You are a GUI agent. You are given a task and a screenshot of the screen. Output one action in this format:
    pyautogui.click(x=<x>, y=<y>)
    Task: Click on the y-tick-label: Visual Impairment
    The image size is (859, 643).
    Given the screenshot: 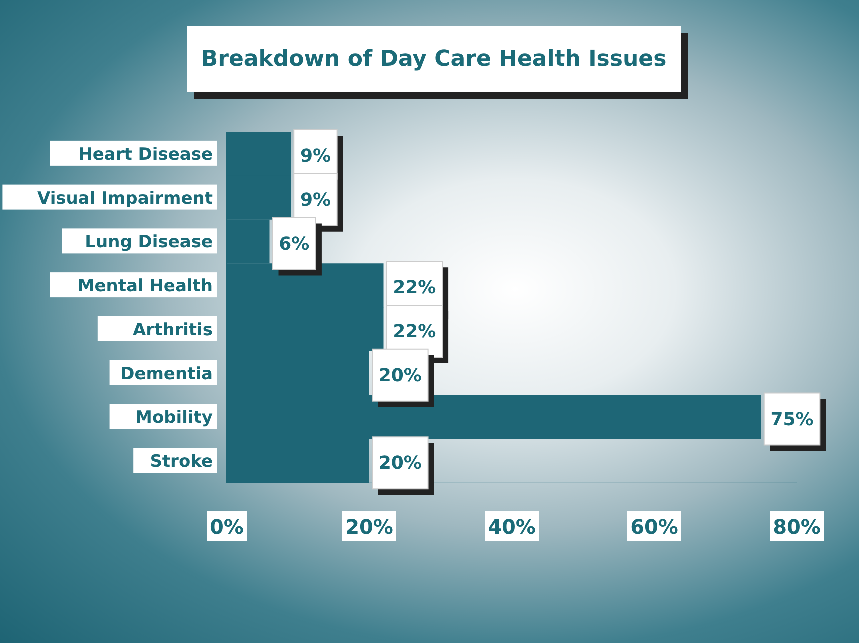 What is the action you would take?
    pyautogui.click(x=125, y=198)
    